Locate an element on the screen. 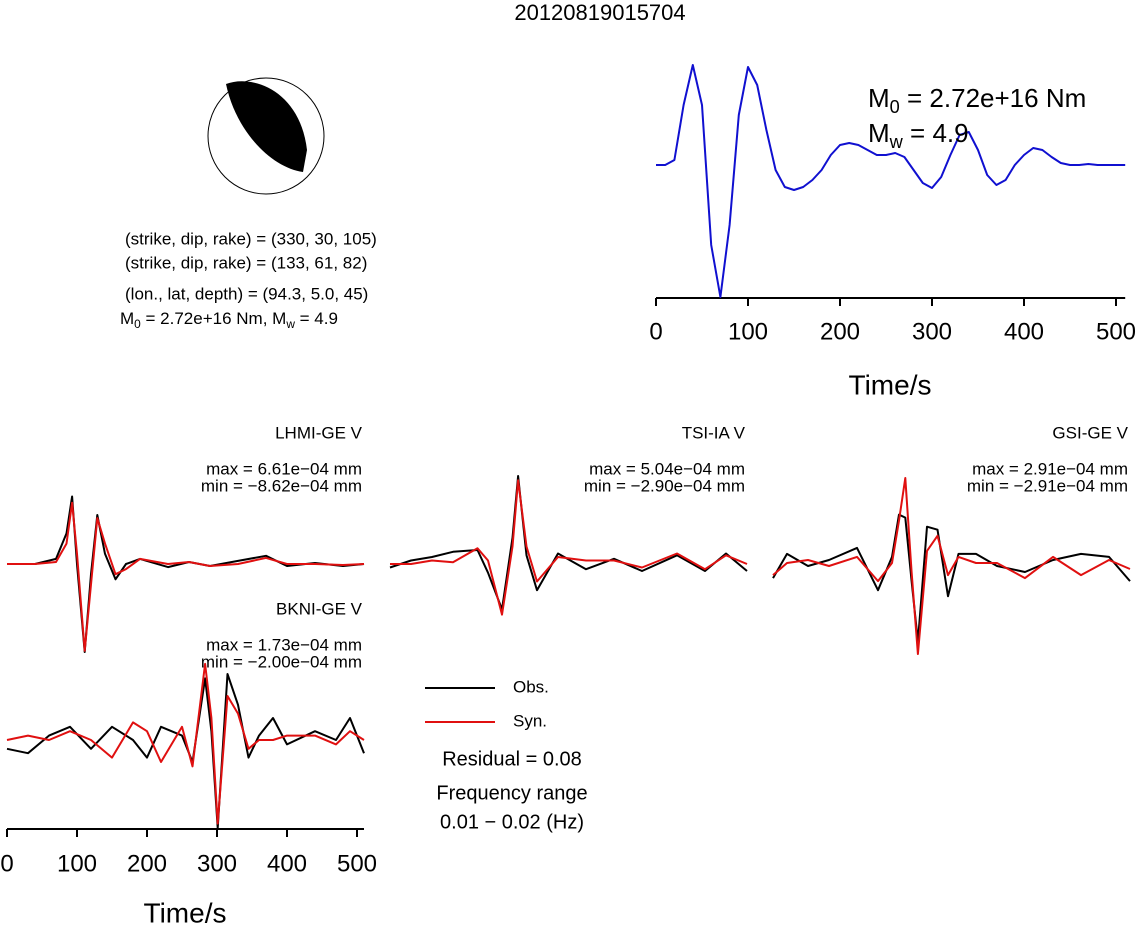 This screenshot has height=928, width=1142. station-title: GSI-GE V is located at coordinates (1090, 432).